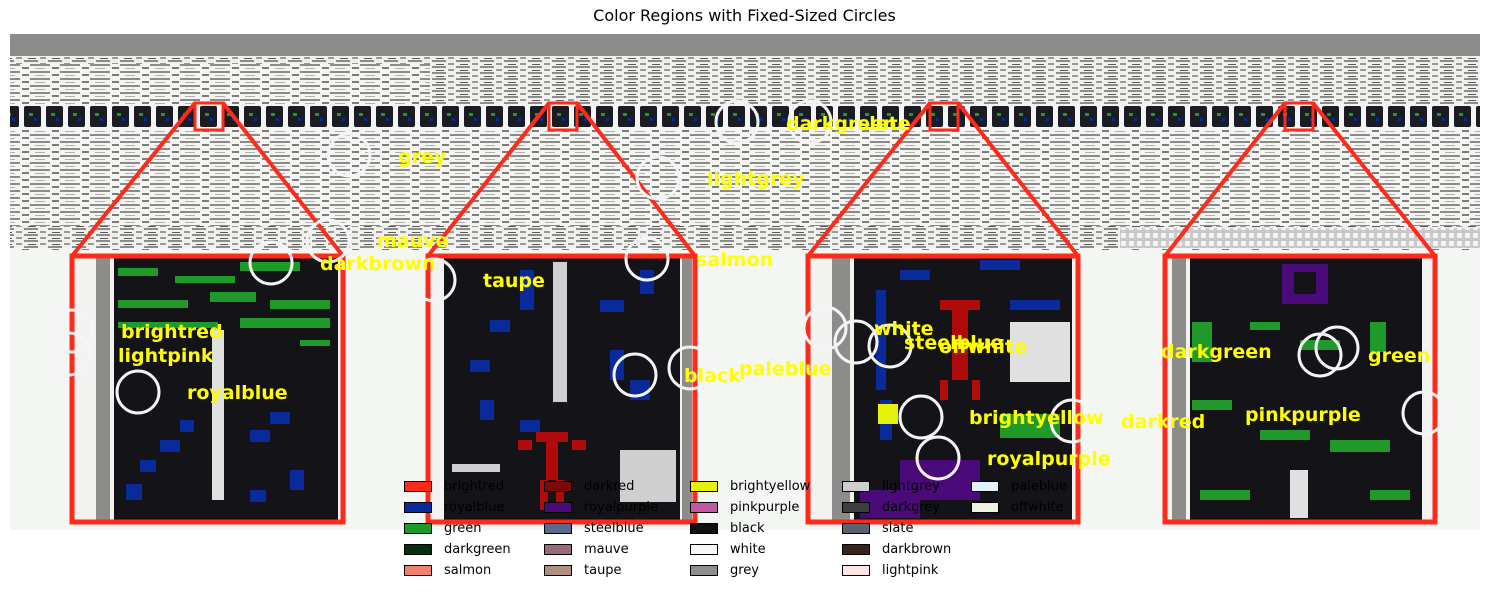 This screenshot has width=1489, height=594. Describe the element at coordinates (770, 486) in the screenshot. I see `legend-label: brightyellow` at that location.